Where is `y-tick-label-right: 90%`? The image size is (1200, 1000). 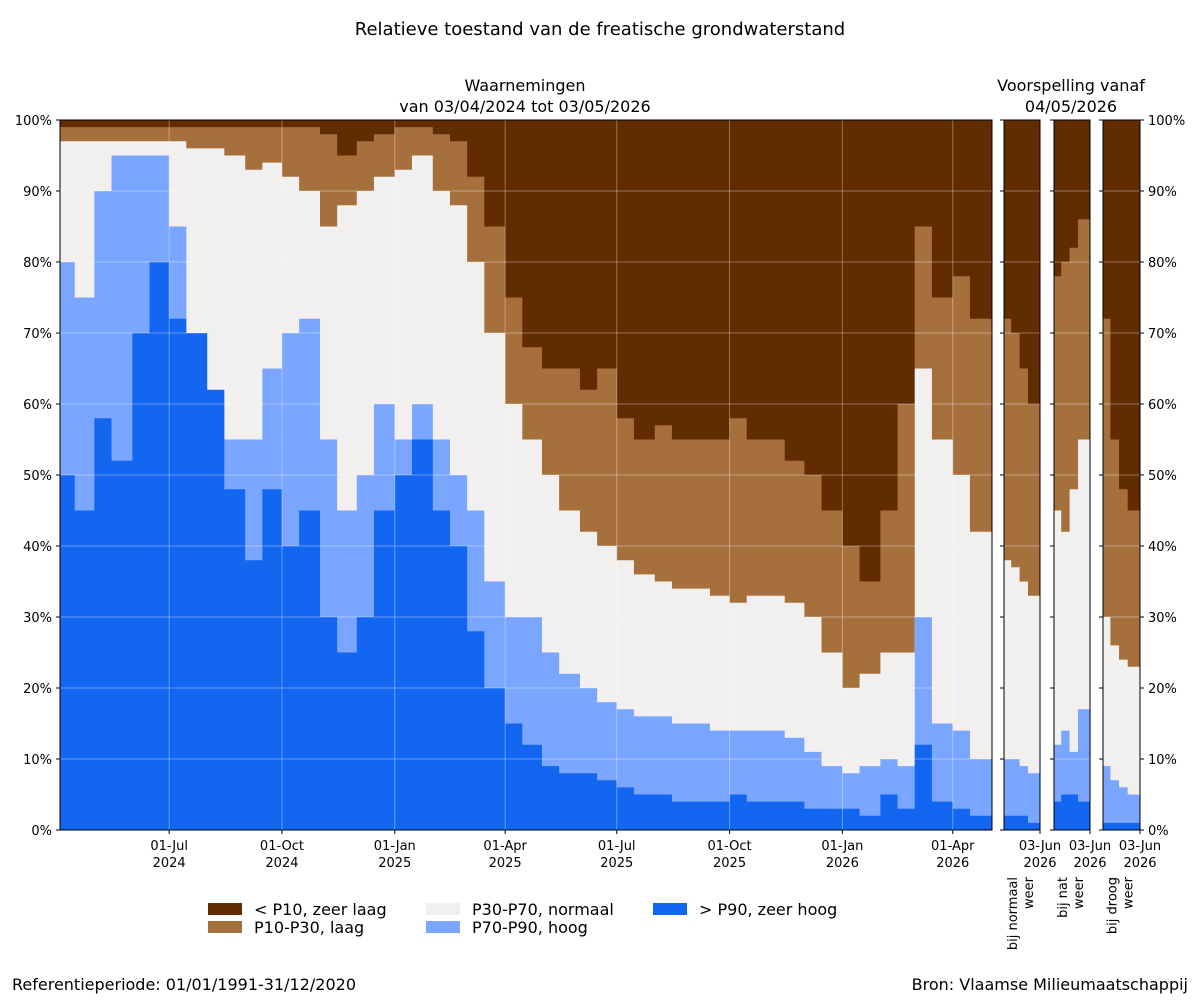 y-tick-label-right: 90% is located at coordinates (1162, 192).